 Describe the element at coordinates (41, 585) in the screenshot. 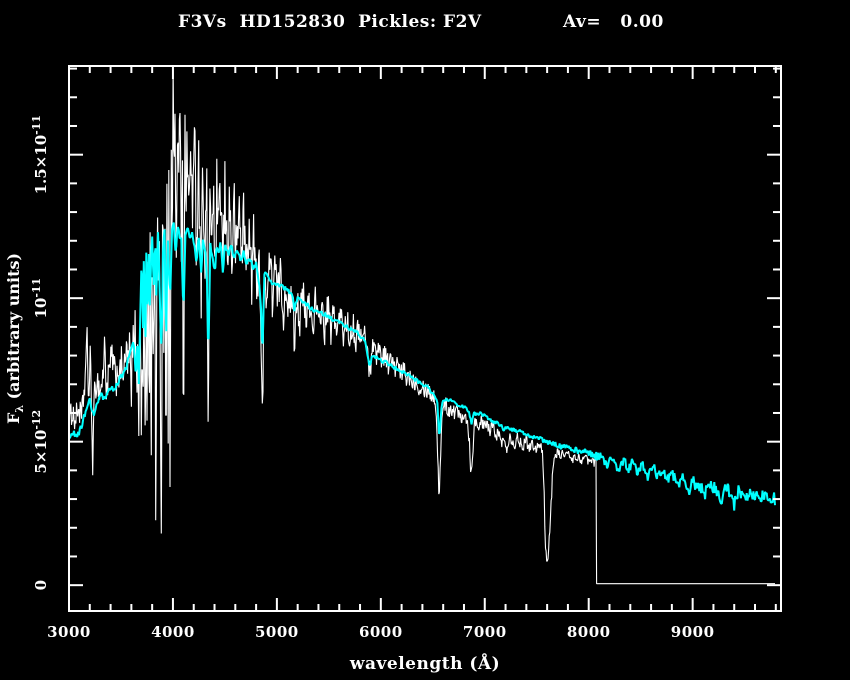

I see `y-tick-label: 0` at that location.